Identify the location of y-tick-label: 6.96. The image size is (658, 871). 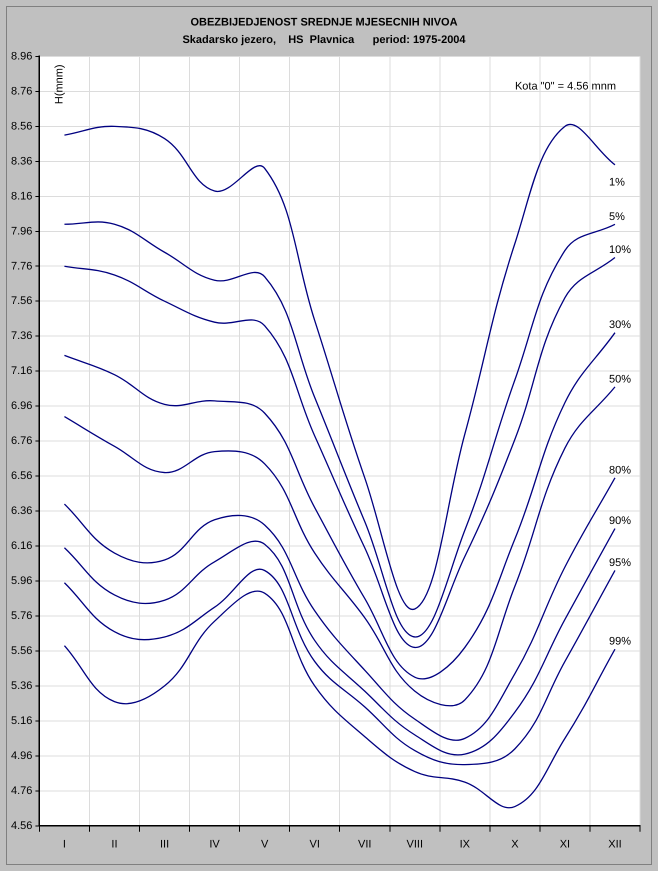
(21, 406).